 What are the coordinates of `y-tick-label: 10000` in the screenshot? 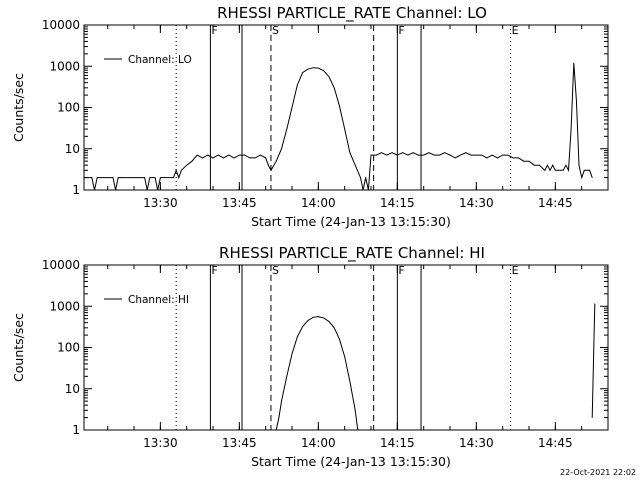 It's located at (61, 25).